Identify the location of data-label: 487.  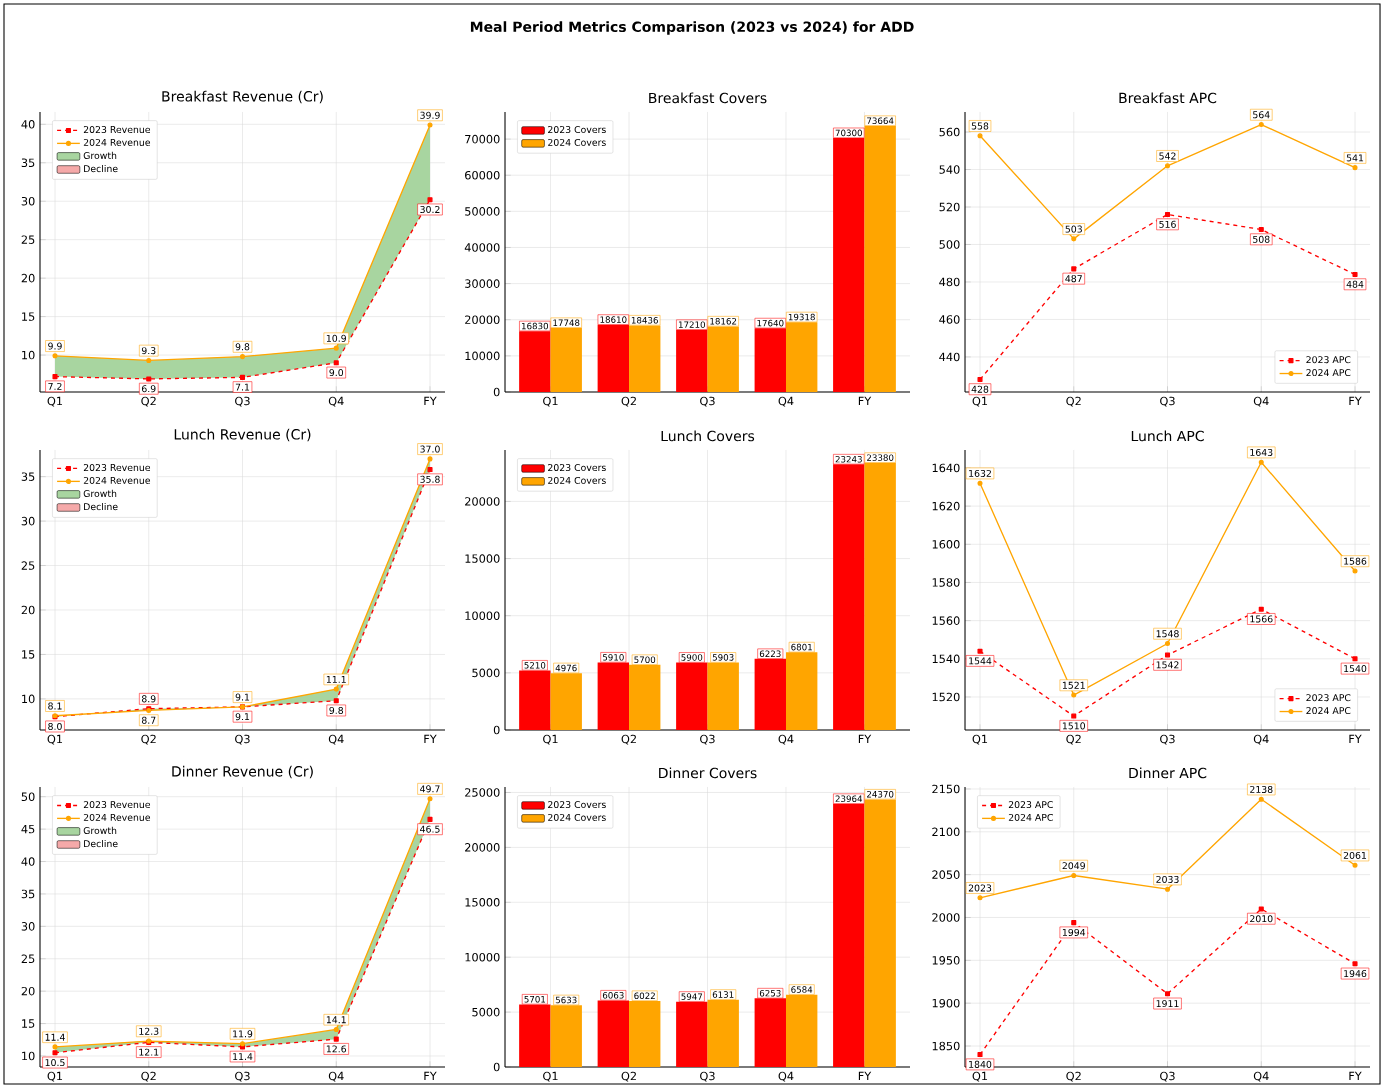
(1073, 279).